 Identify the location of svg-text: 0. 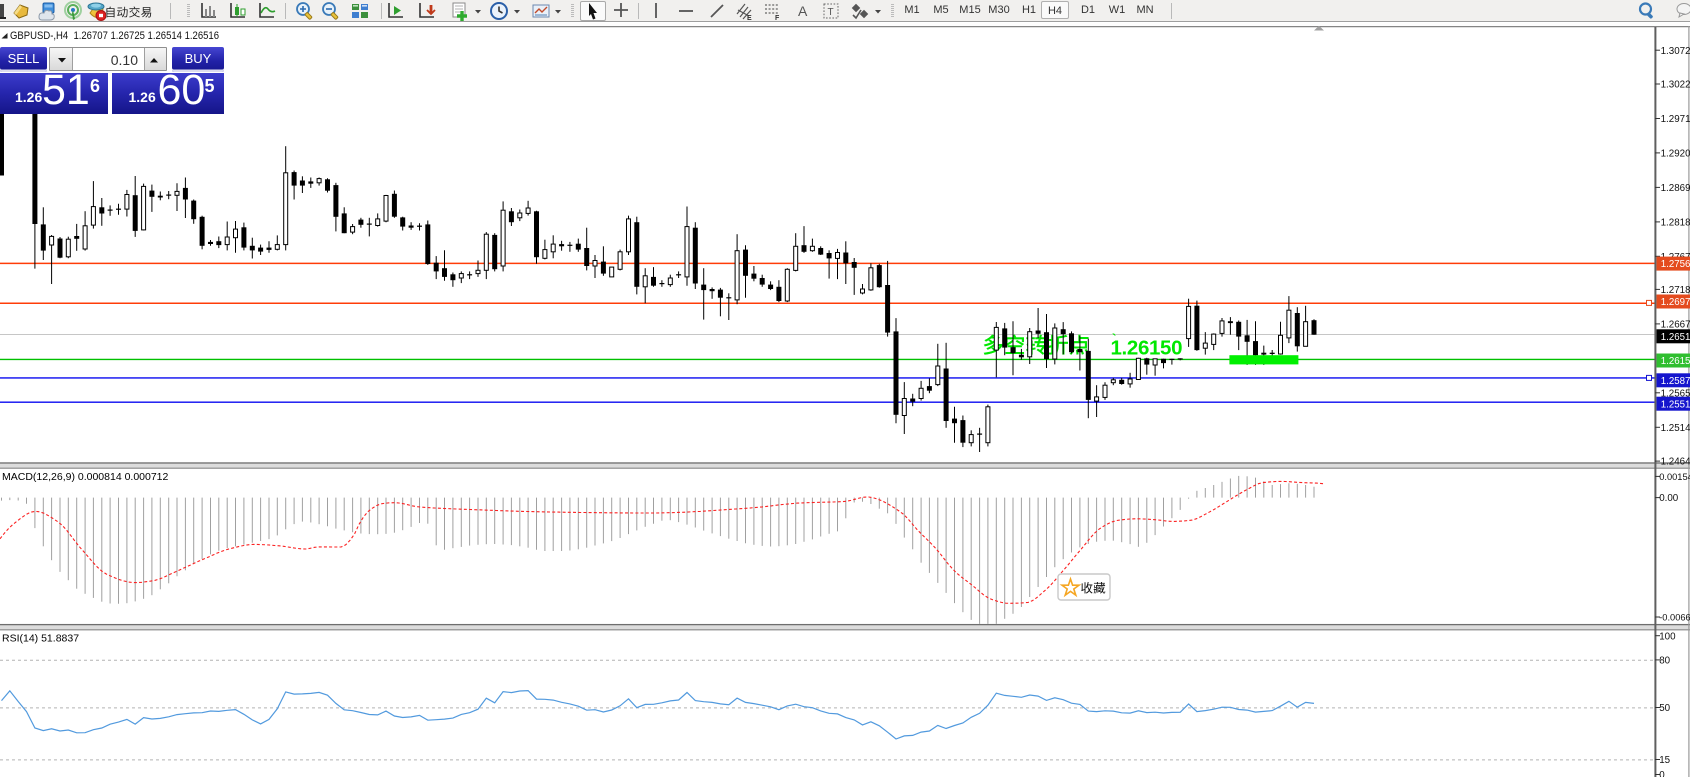
(1662, 773).